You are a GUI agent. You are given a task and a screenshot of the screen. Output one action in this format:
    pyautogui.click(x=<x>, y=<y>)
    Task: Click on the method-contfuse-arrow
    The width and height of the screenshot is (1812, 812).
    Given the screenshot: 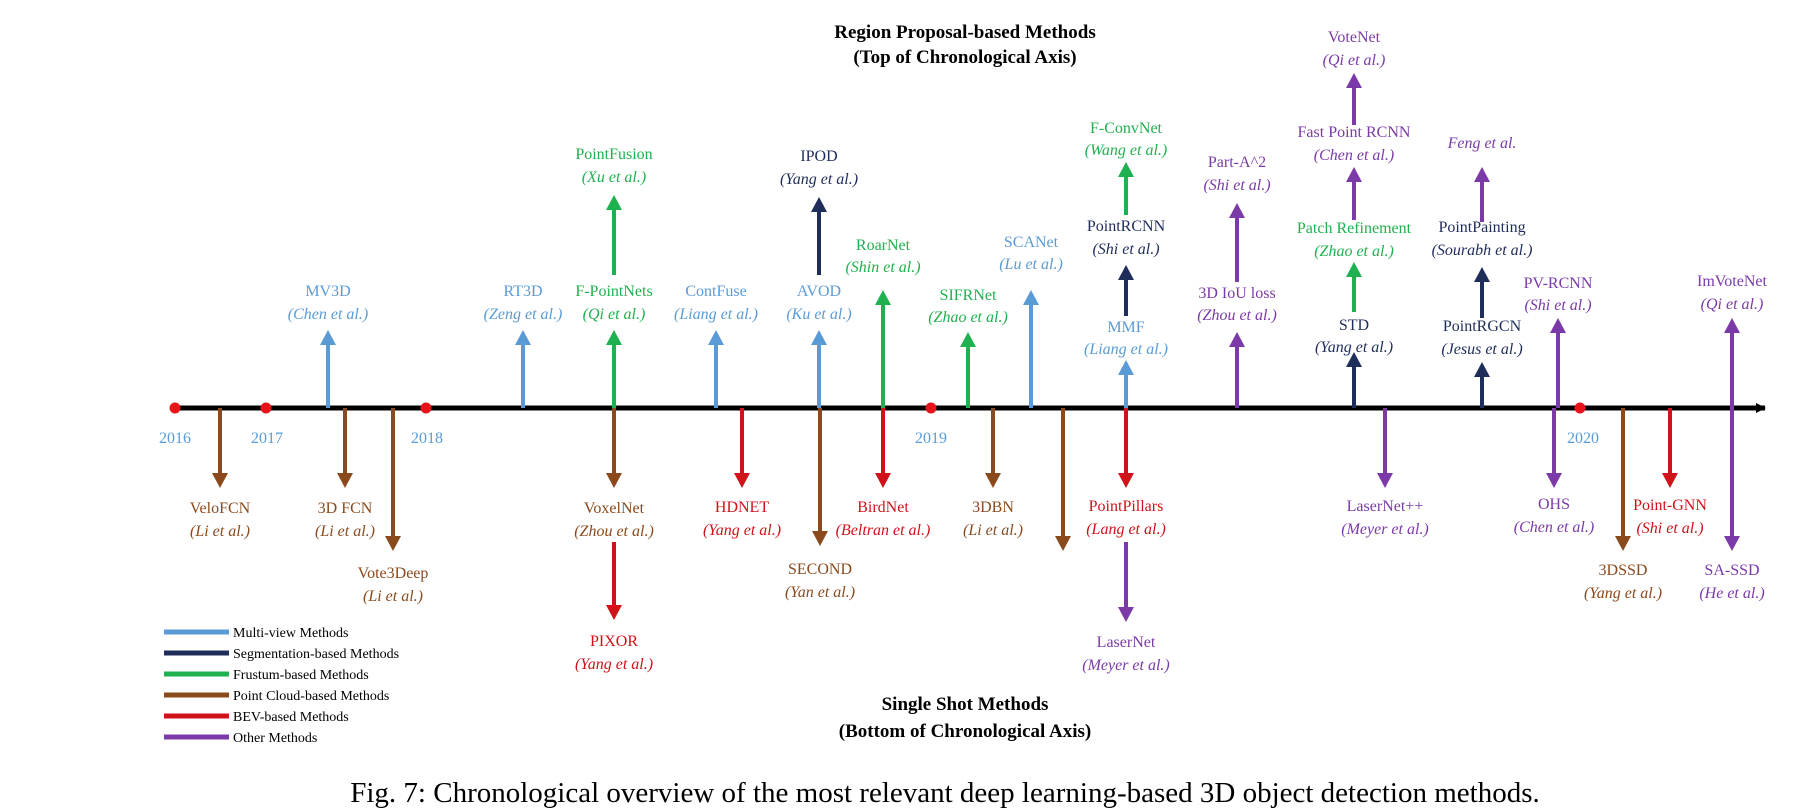 What is the action you would take?
    pyautogui.click(x=716, y=369)
    